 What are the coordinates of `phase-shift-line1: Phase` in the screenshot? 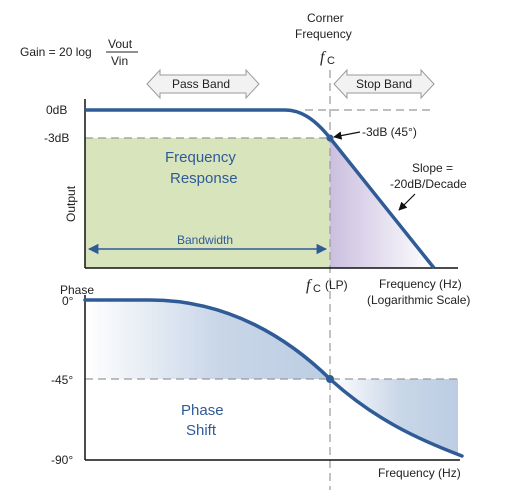 It's located at (202, 410).